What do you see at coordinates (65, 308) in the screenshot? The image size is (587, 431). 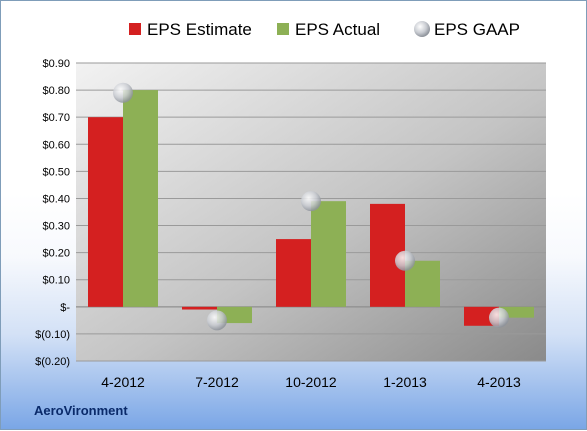 I see `y-tick-label: $-` at bounding box center [65, 308].